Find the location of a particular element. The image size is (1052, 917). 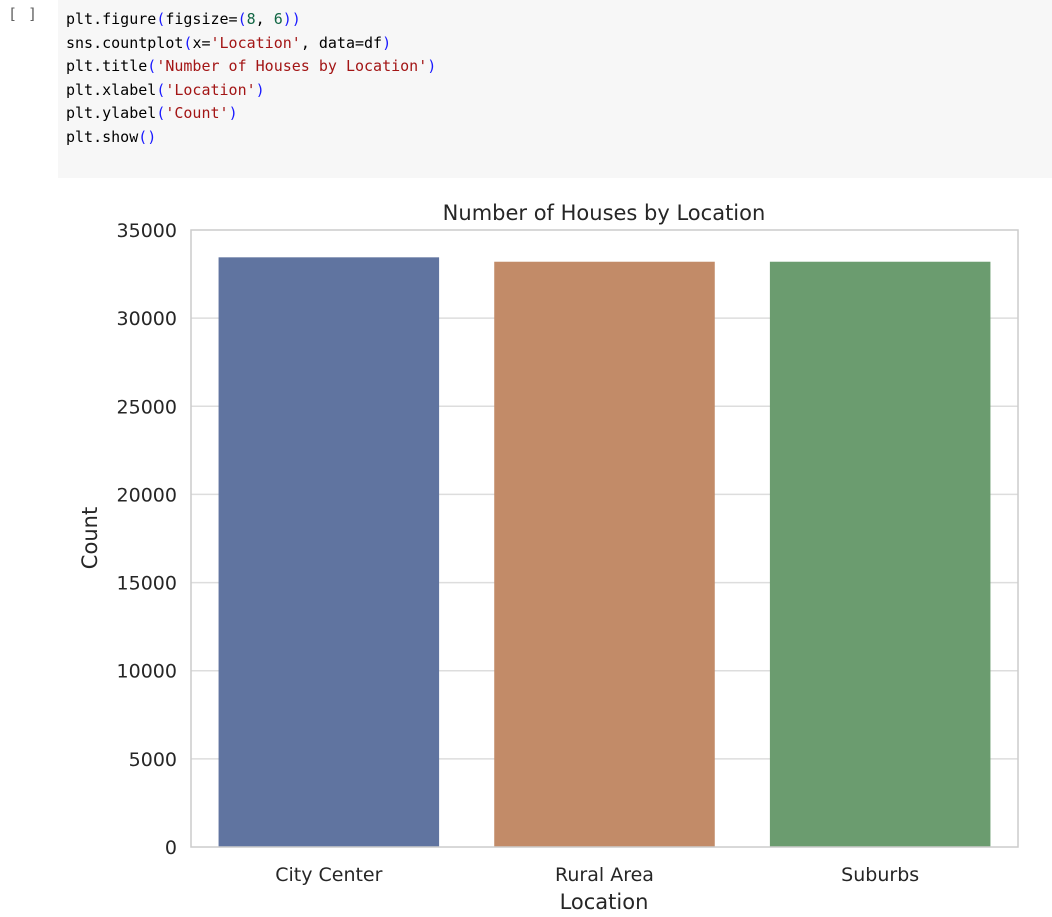

bar-suburbs is located at coordinates (880, 554).